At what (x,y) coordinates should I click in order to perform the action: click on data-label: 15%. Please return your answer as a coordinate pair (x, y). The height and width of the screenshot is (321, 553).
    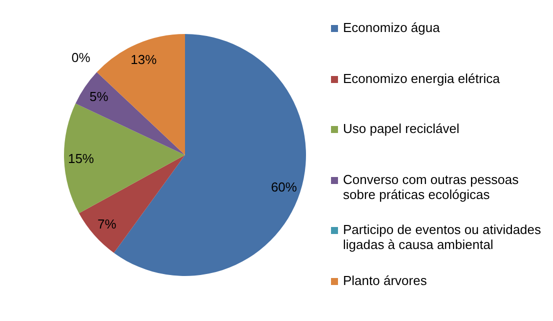
    Looking at the image, I should click on (81, 158).